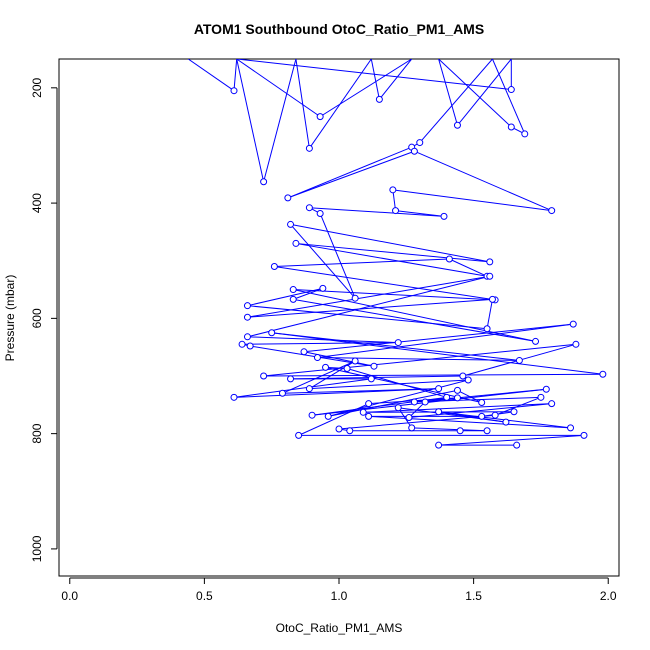  I want to click on y-axis: 200 400 600 800 1000, so click(44, 319).